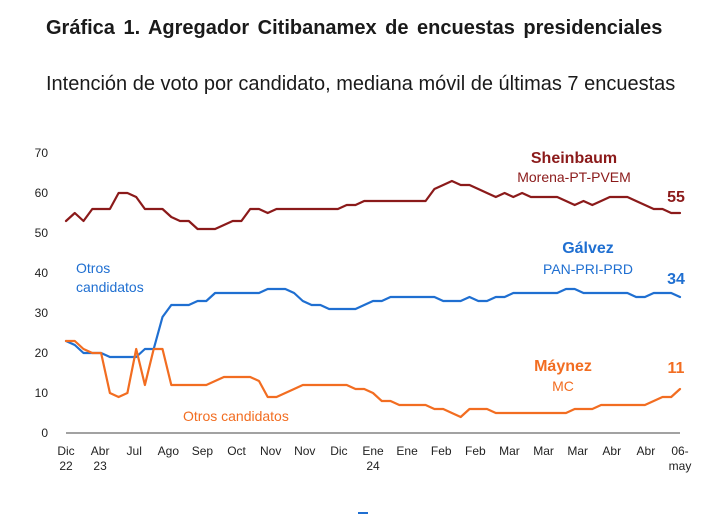 The image size is (717, 517). I want to click on y-tick-label: 50, so click(42, 233).